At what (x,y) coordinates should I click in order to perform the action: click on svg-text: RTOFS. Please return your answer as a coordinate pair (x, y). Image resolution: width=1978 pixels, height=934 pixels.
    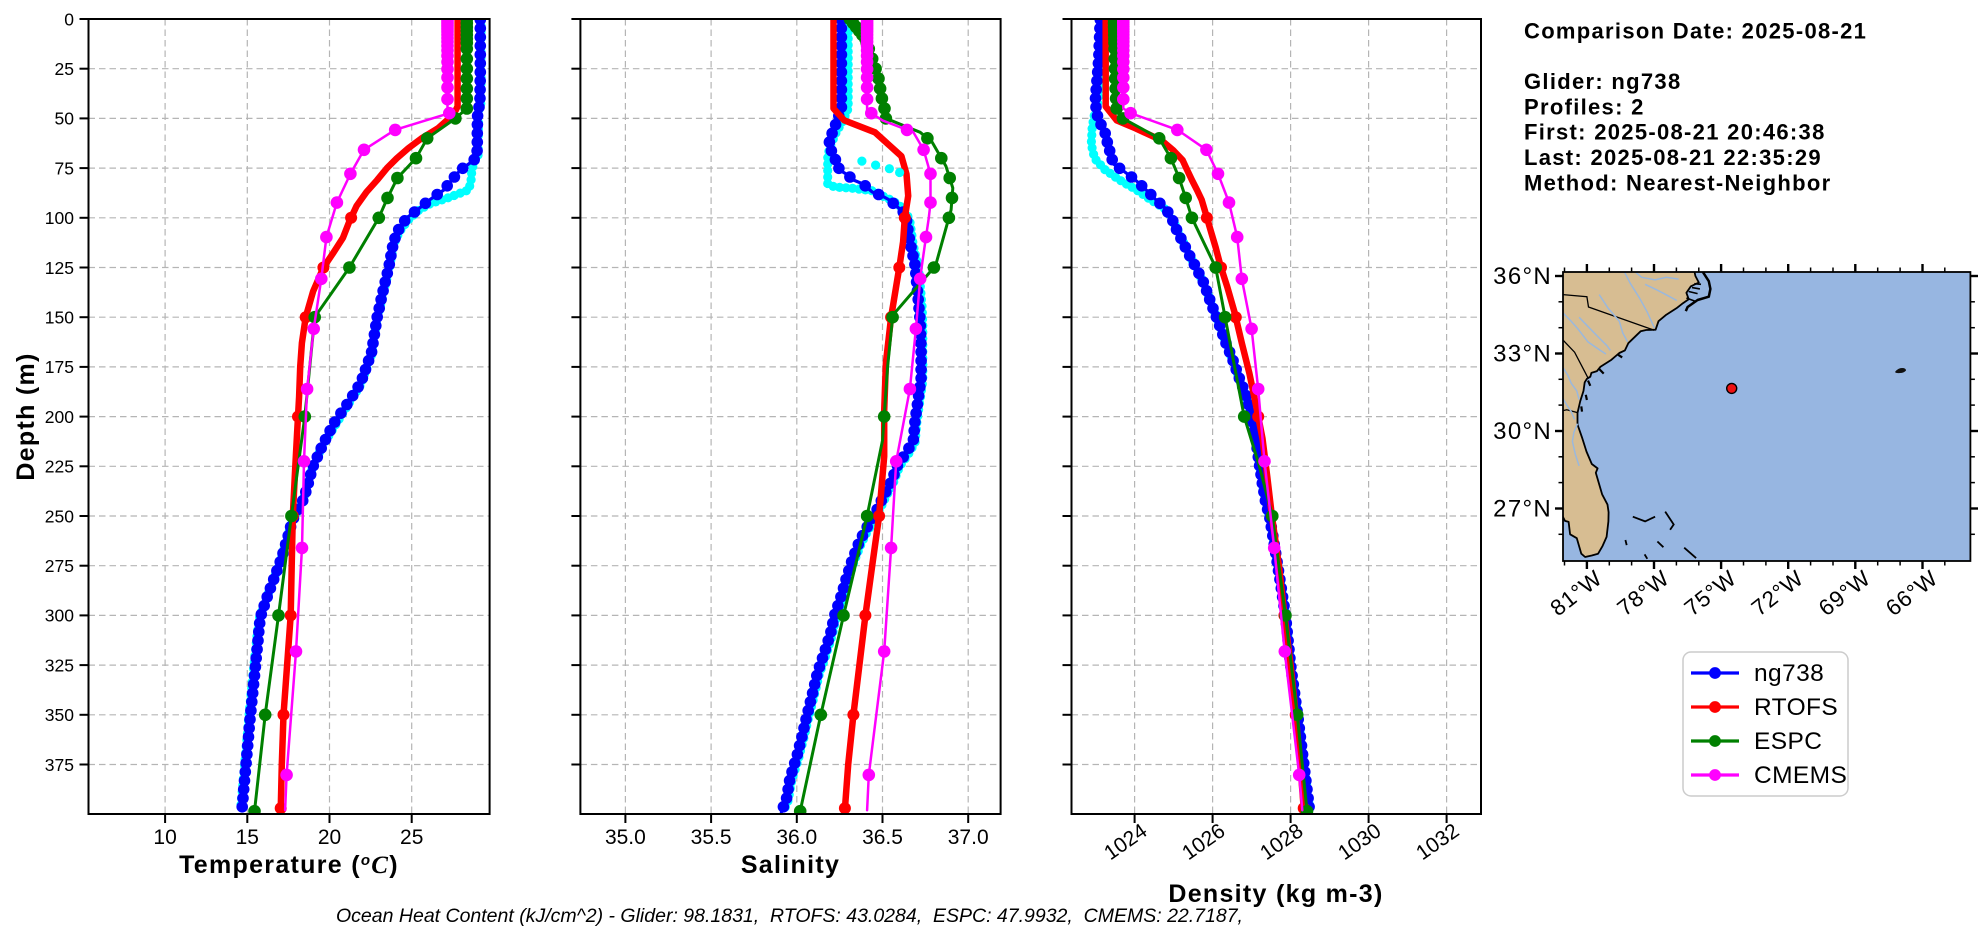
    Looking at the image, I should click on (1796, 707).